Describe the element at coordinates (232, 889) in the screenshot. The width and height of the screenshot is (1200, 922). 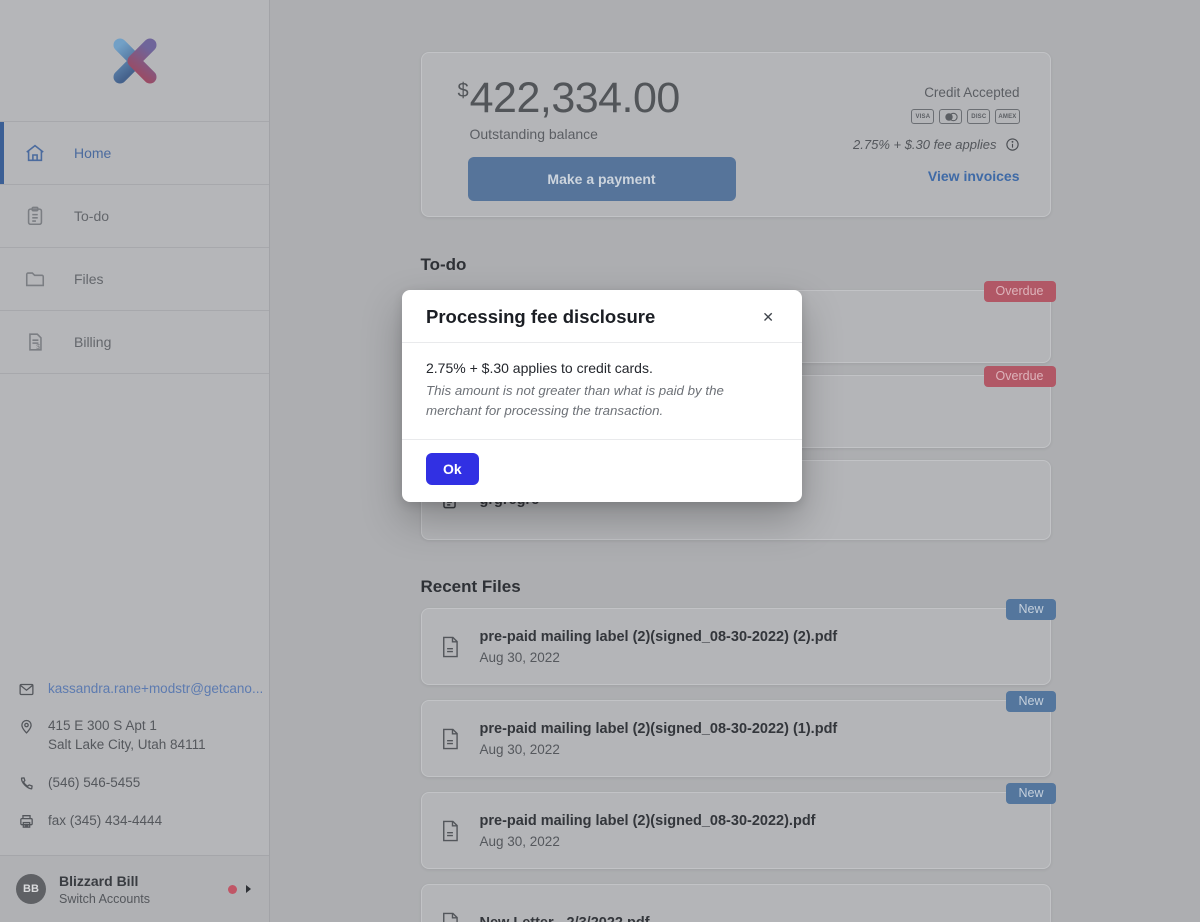
I see `notification-dot` at that location.